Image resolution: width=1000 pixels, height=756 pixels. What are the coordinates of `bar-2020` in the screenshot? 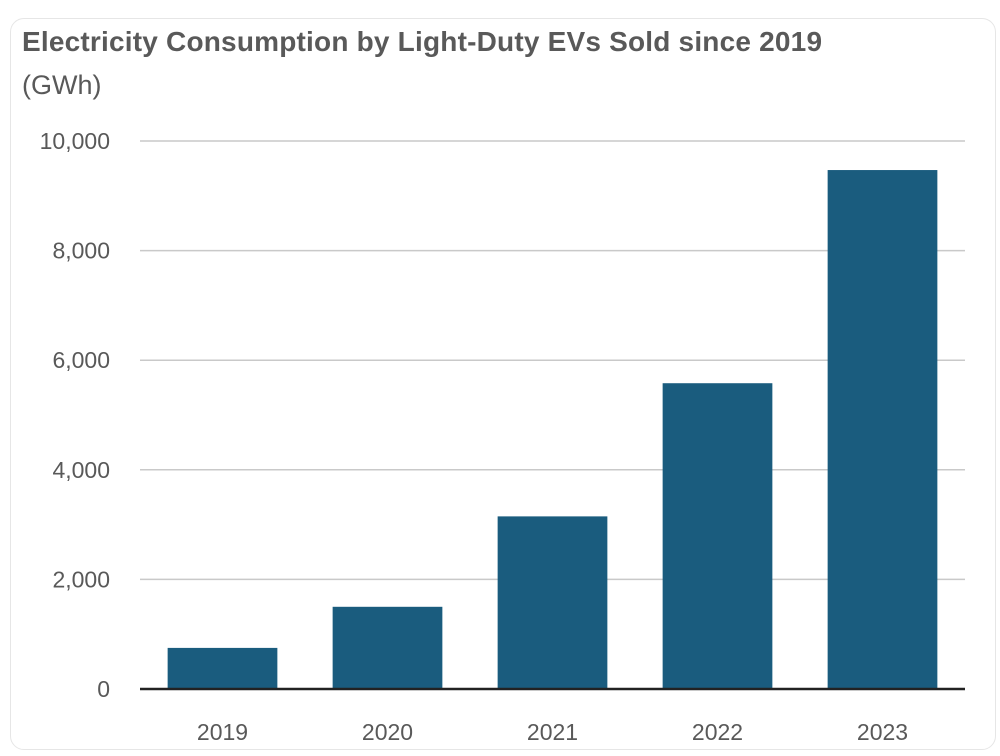 It's located at (387, 647).